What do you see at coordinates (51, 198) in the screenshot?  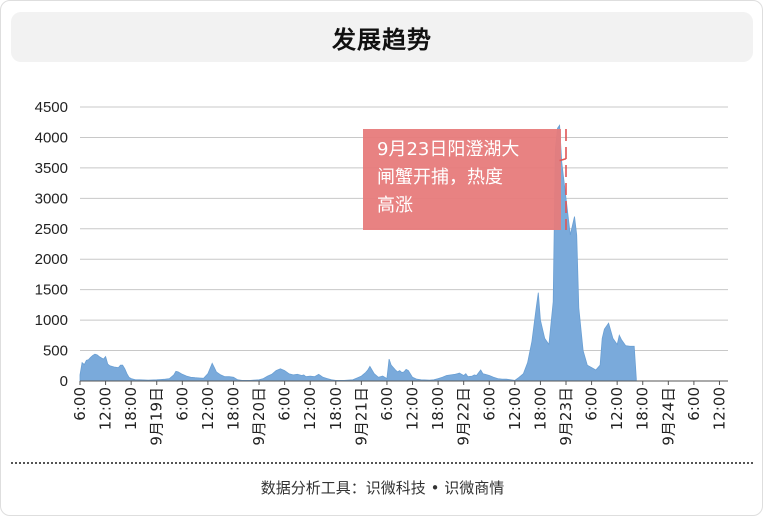 I see `y-tick-label: 3000` at bounding box center [51, 198].